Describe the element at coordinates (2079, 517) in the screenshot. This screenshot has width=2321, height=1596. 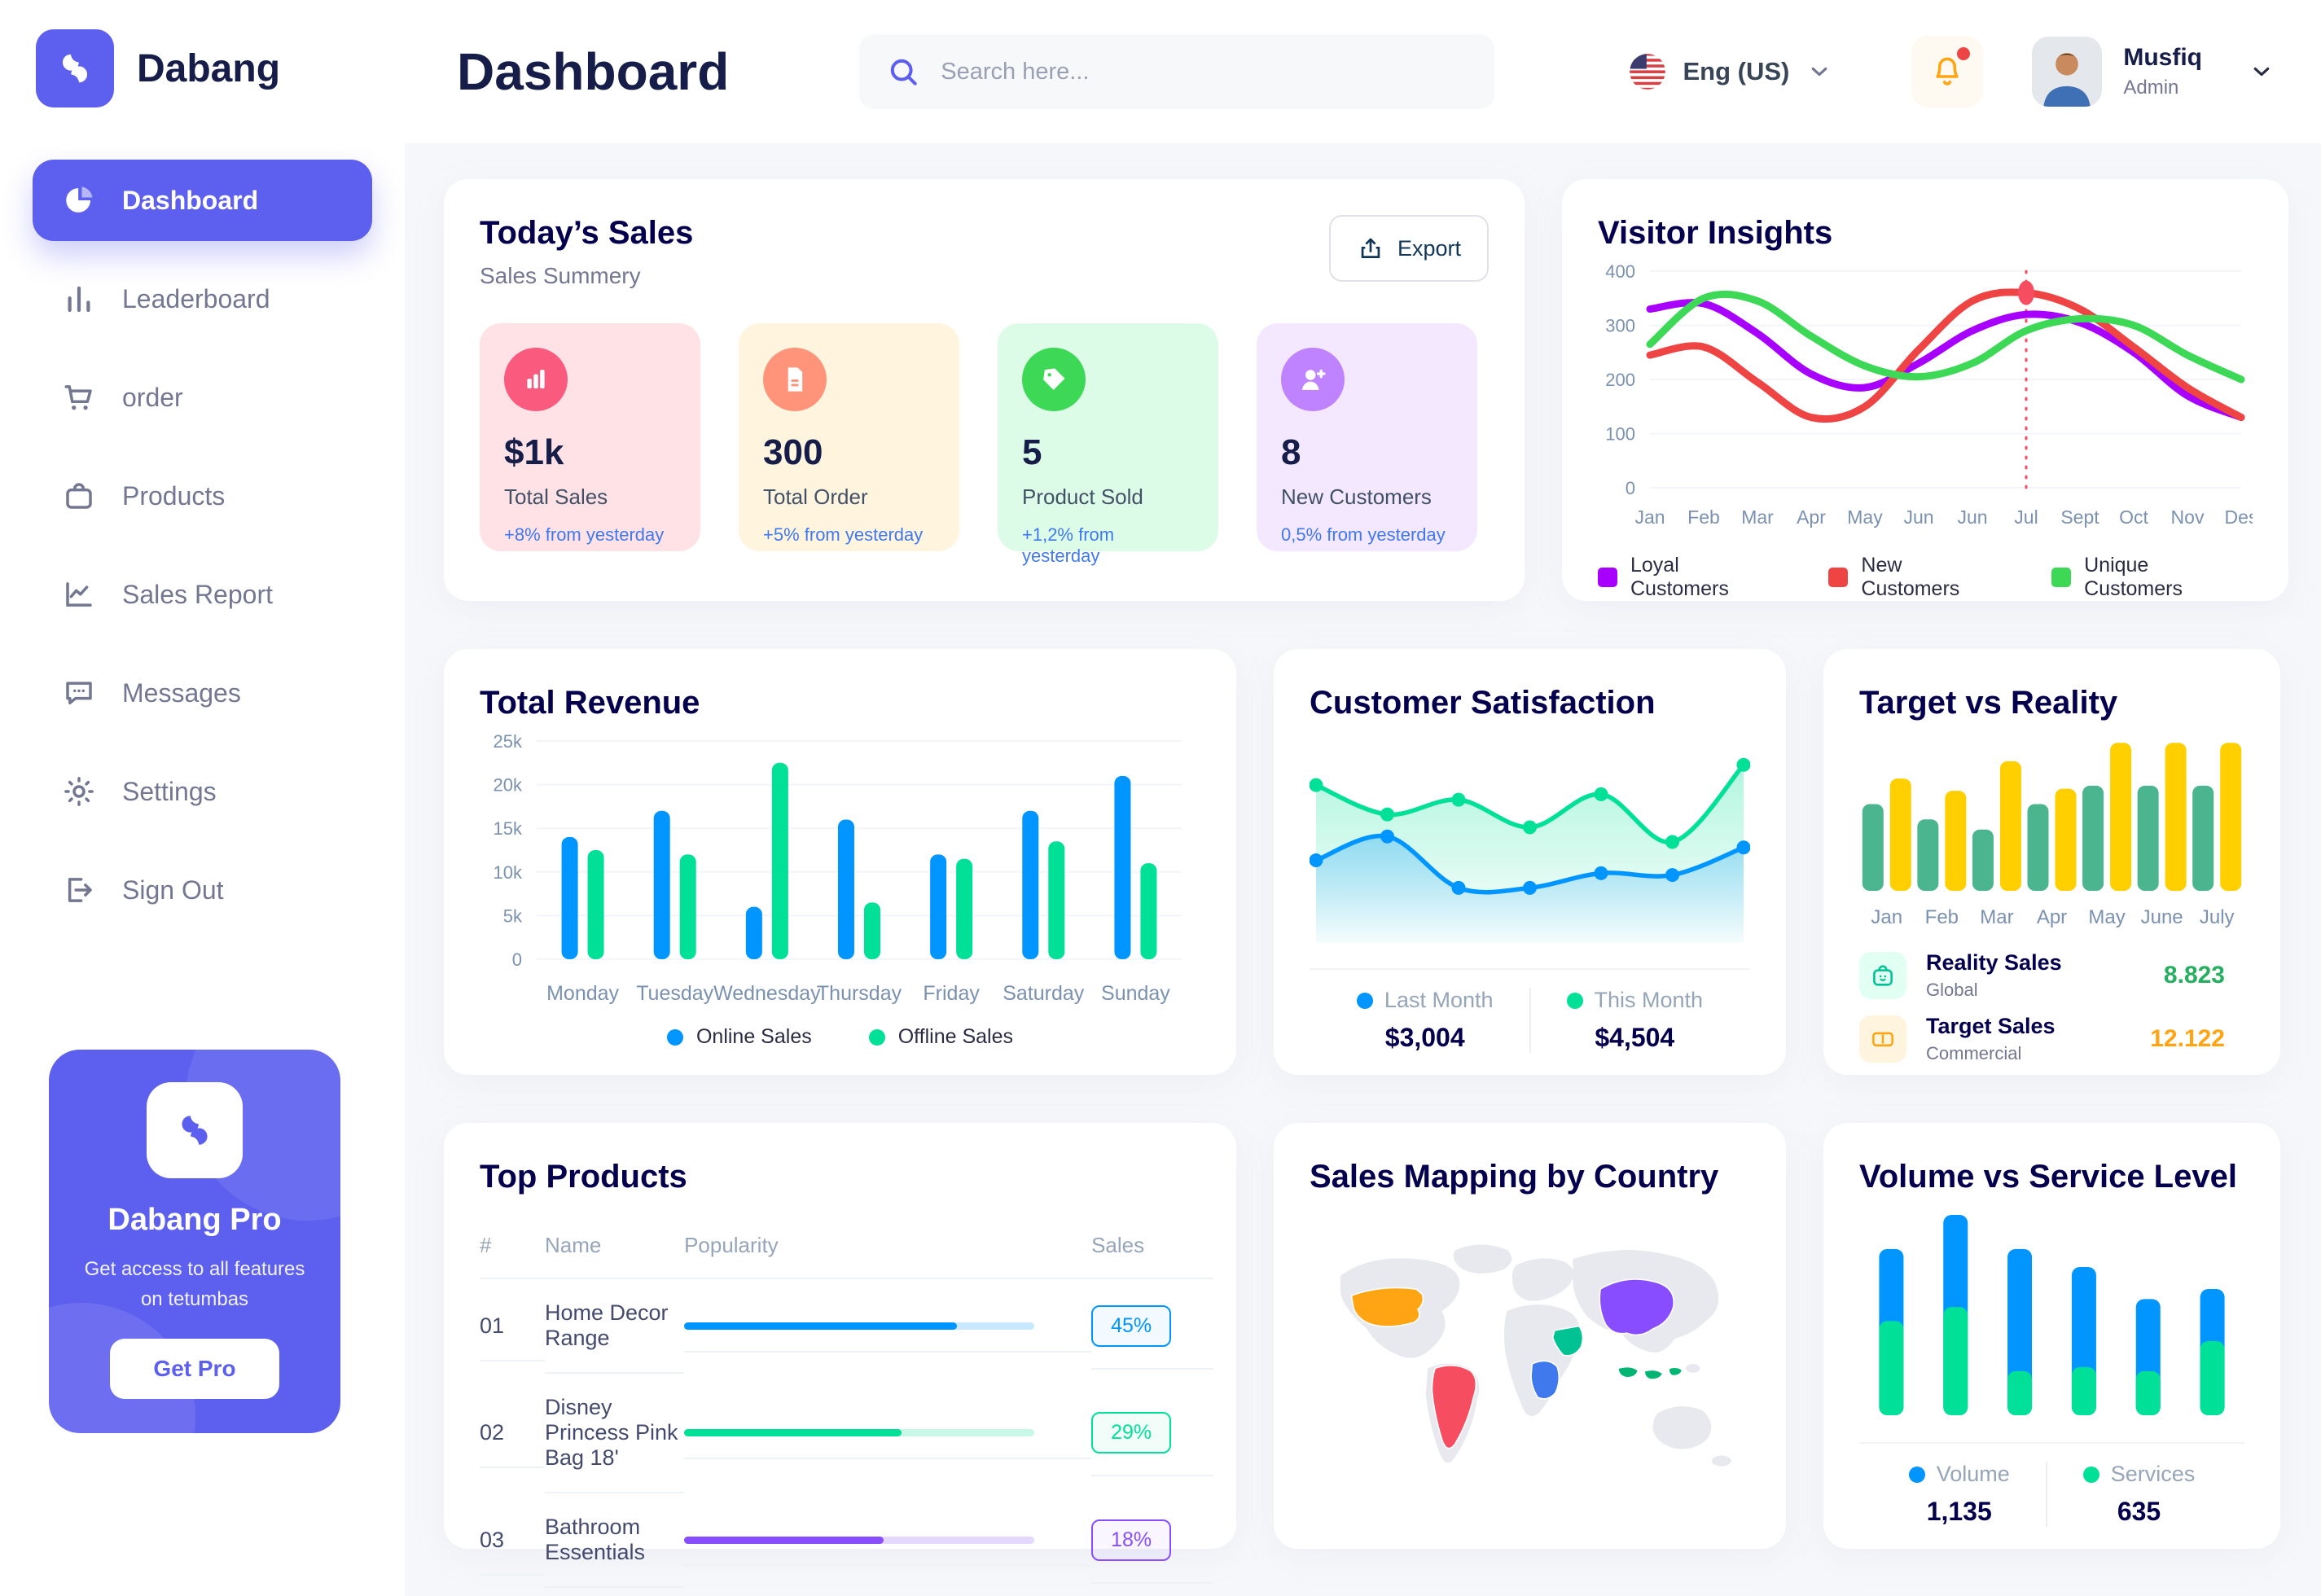
I see `svg-text: Sept` at that location.